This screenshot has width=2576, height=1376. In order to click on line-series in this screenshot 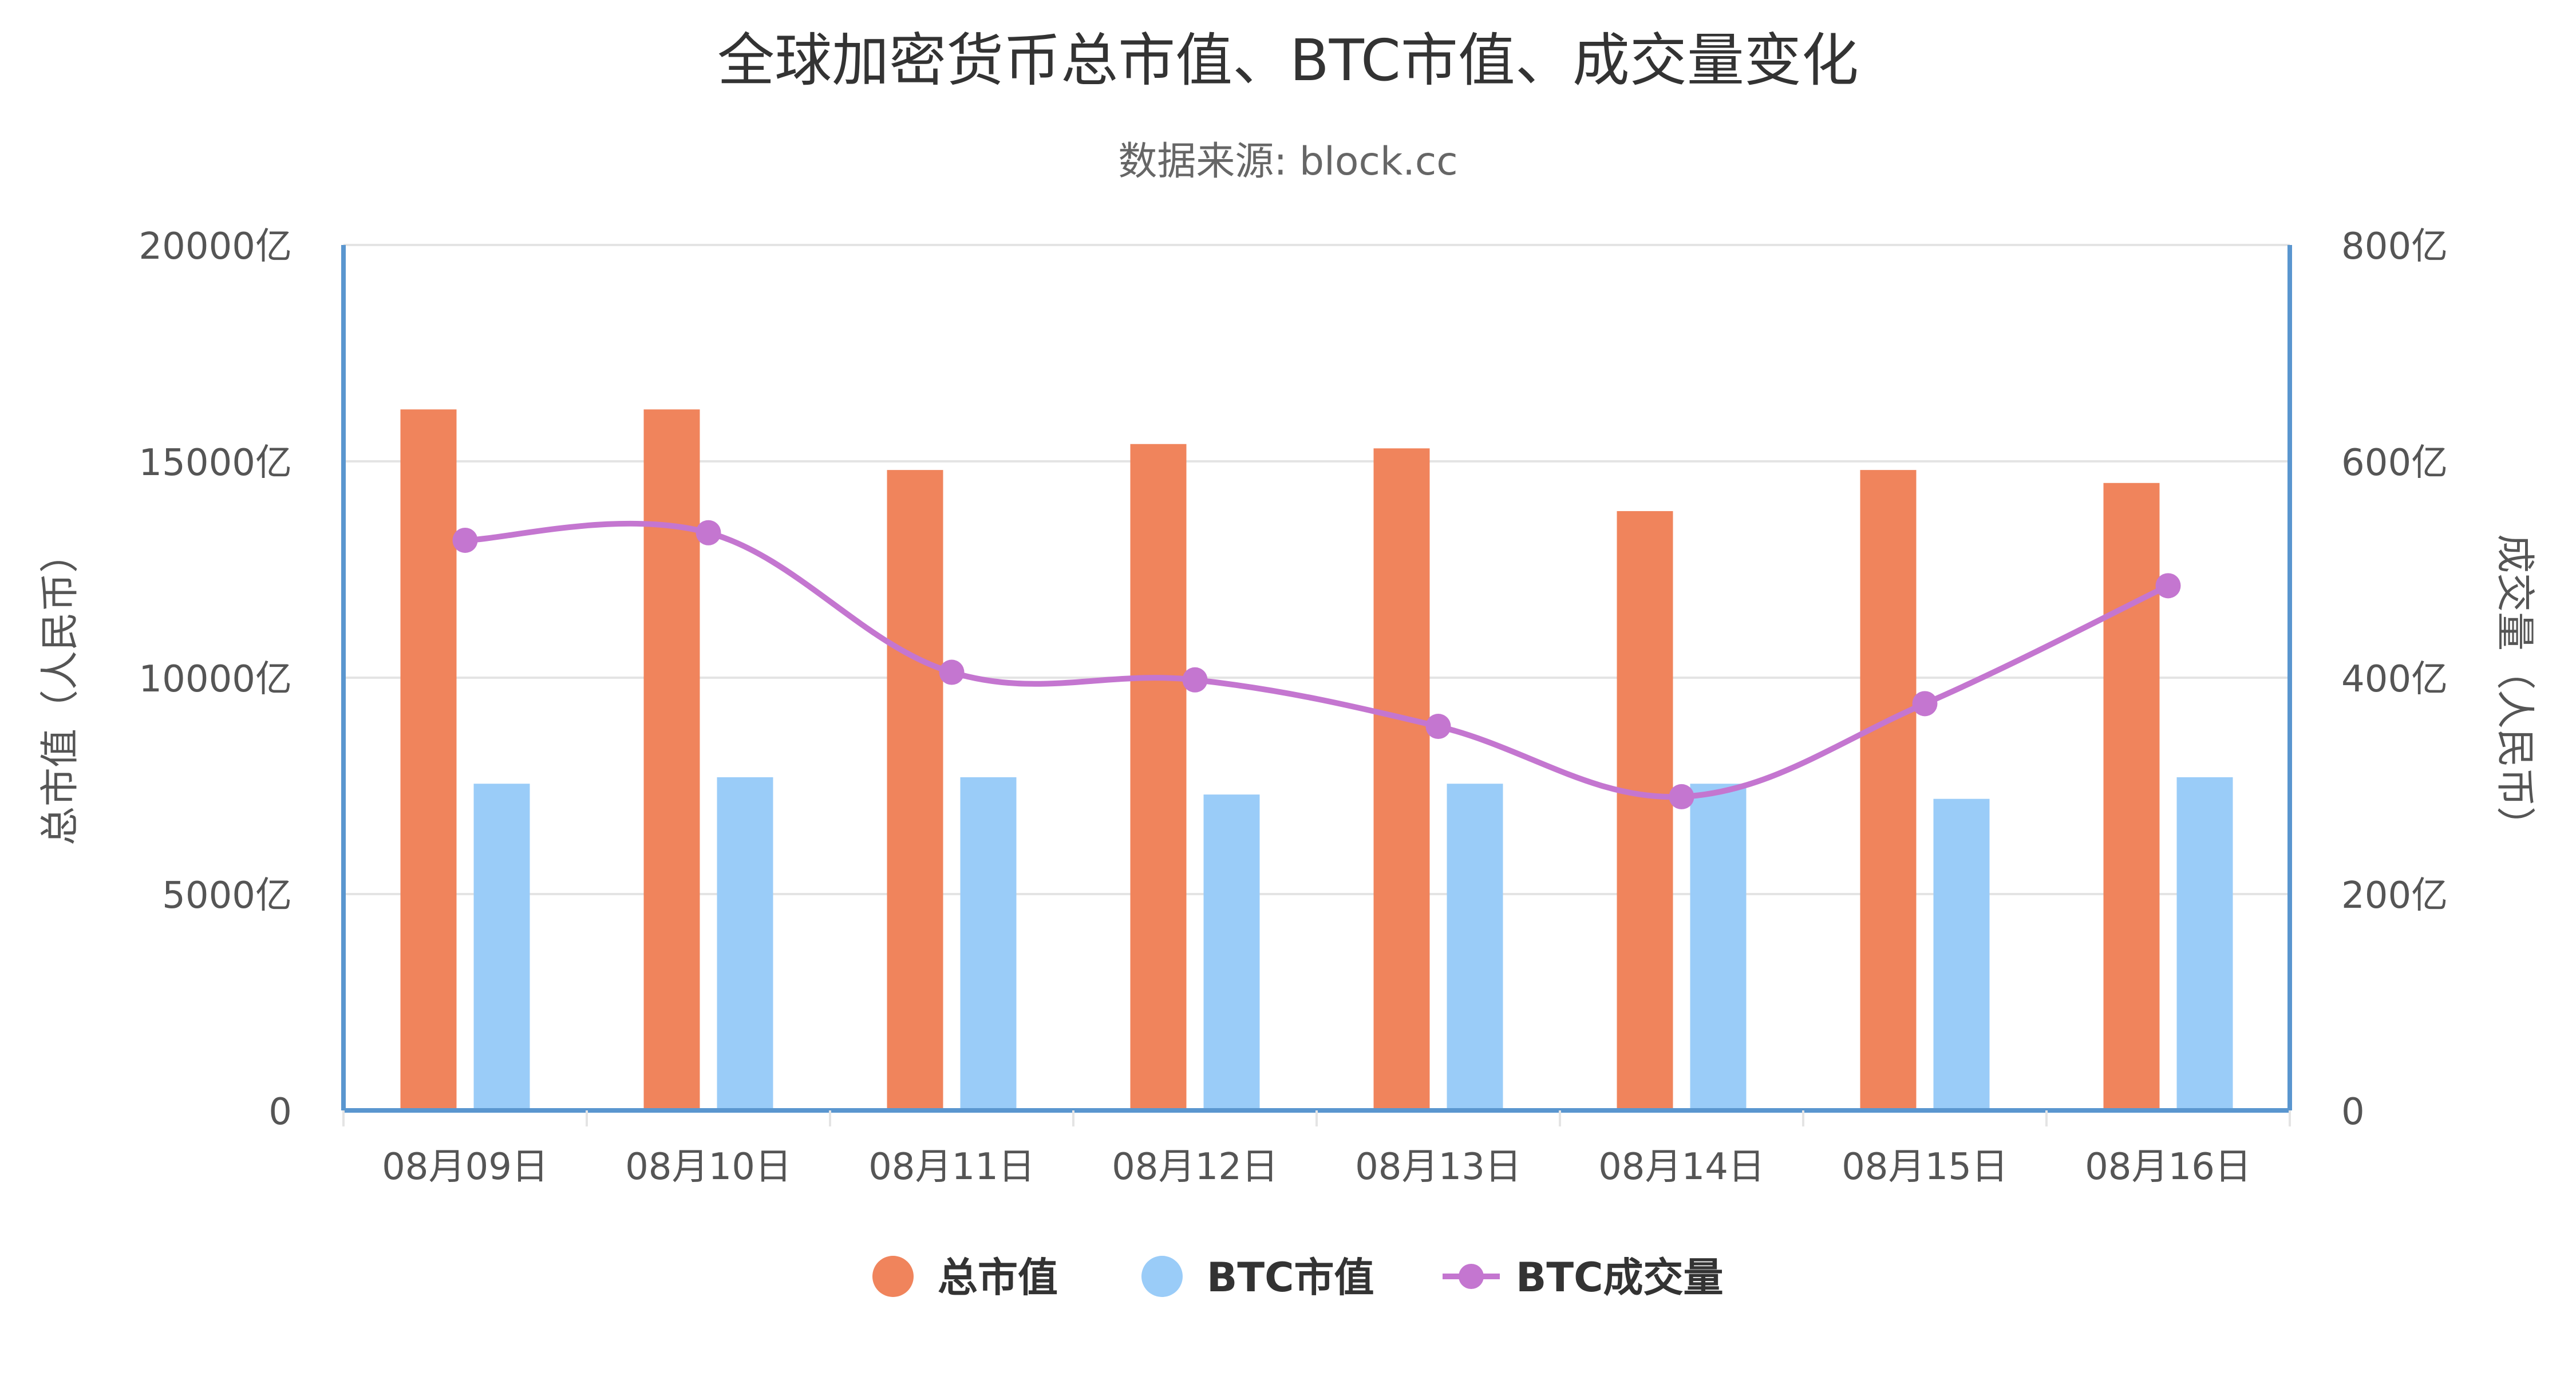, I will do `click(1316, 664)`.